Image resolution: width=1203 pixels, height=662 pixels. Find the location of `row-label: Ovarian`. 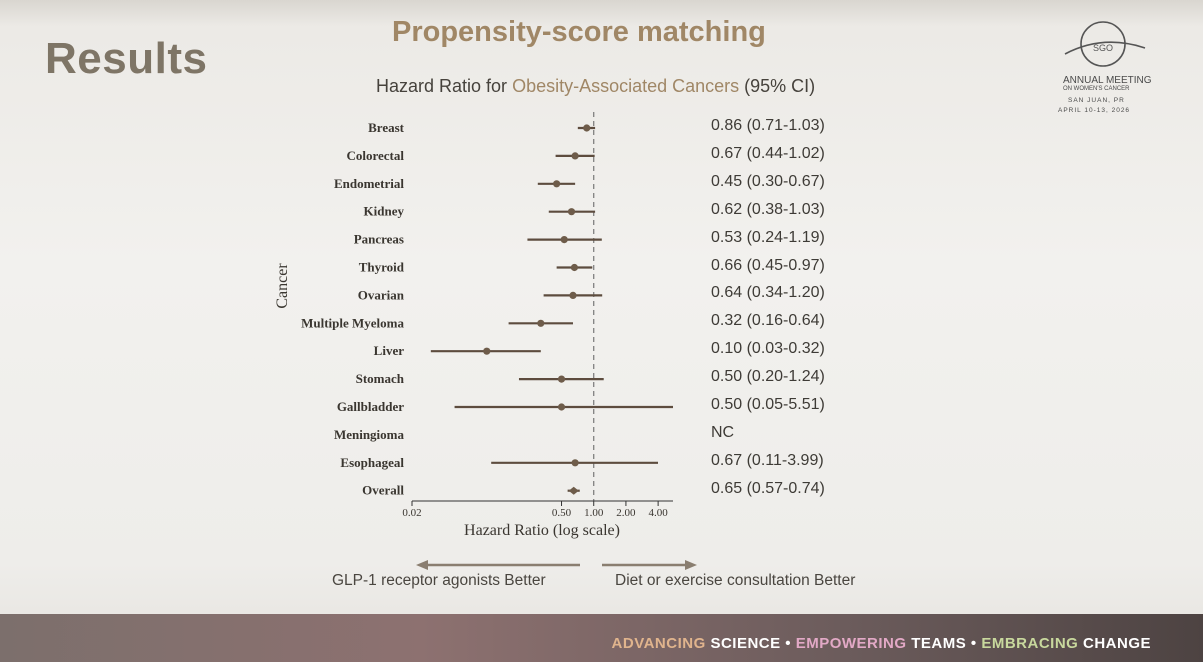

row-label: Ovarian is located at coordinates (381, 294).